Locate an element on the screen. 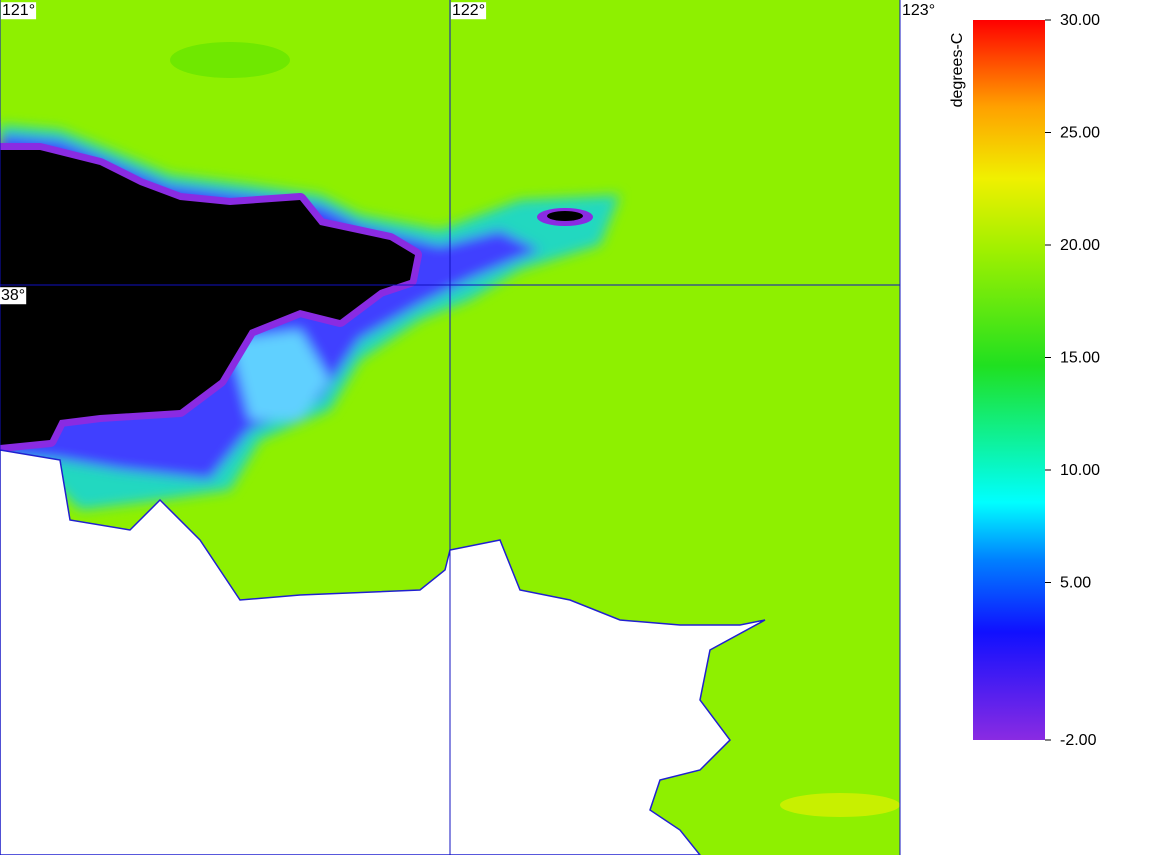 The height and width of the screenshot is (860, 1166). land-island is located at coordinates (565, 216).